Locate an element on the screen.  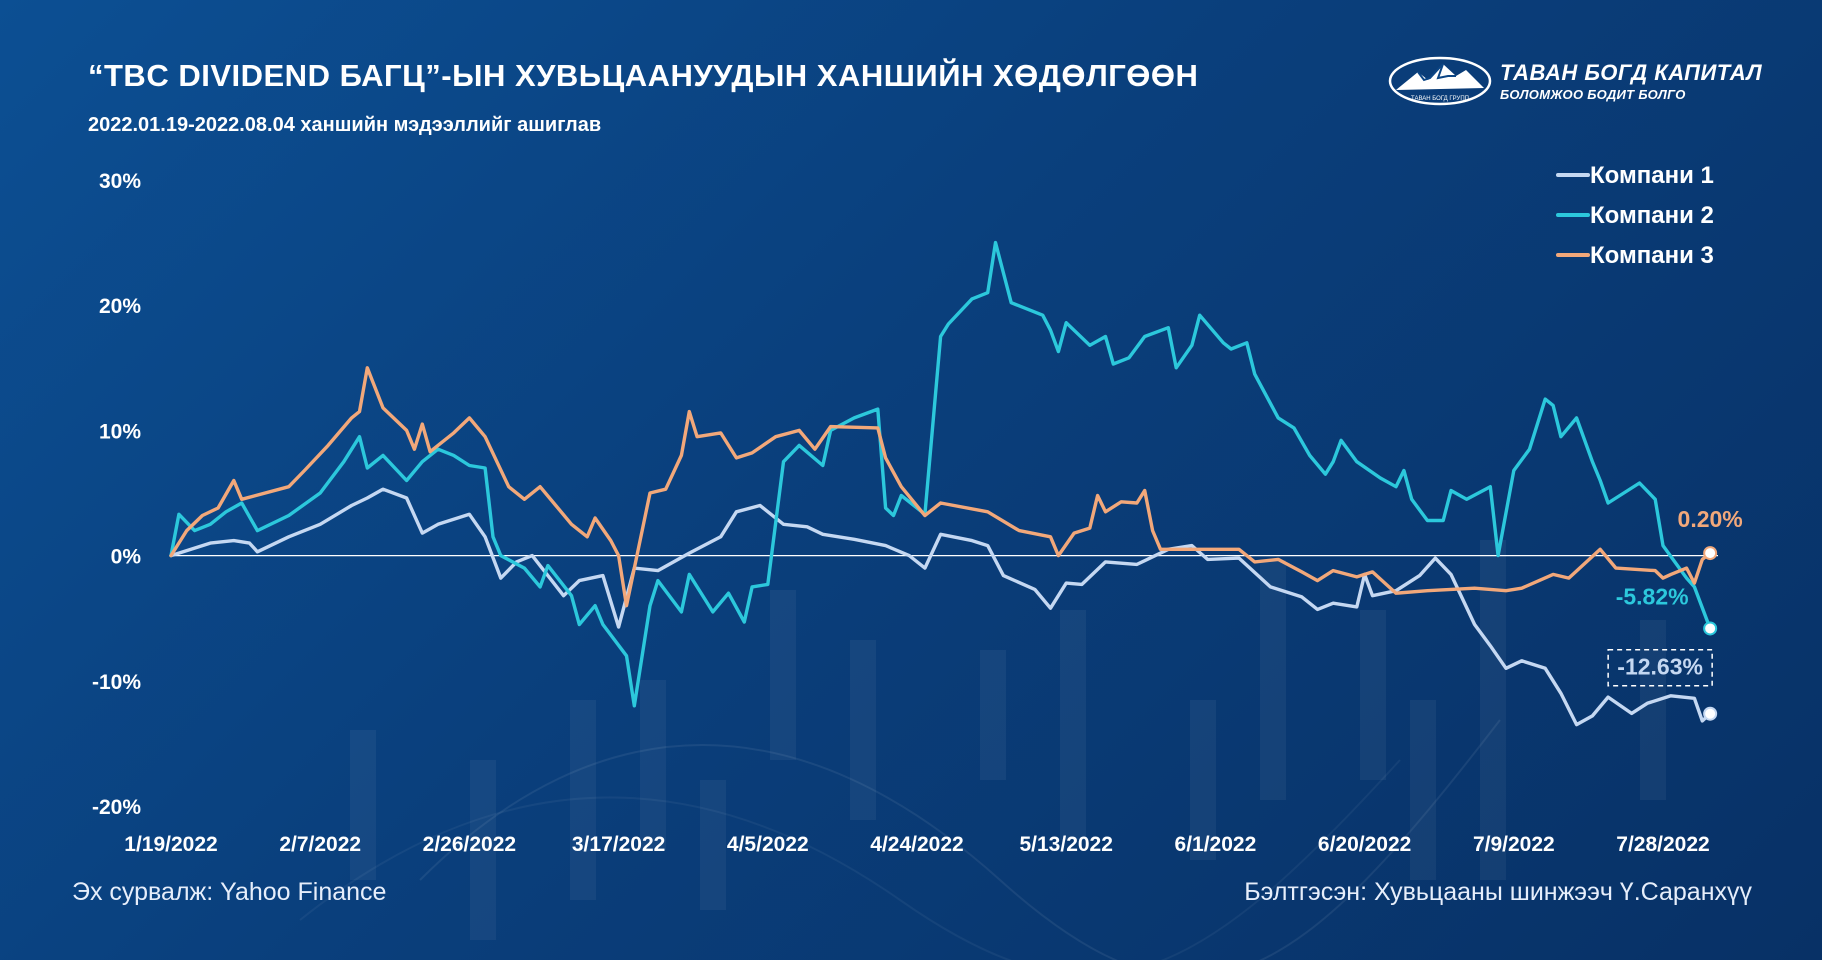
end-label-1: -12.63% is located at coordinates (1660, 667).